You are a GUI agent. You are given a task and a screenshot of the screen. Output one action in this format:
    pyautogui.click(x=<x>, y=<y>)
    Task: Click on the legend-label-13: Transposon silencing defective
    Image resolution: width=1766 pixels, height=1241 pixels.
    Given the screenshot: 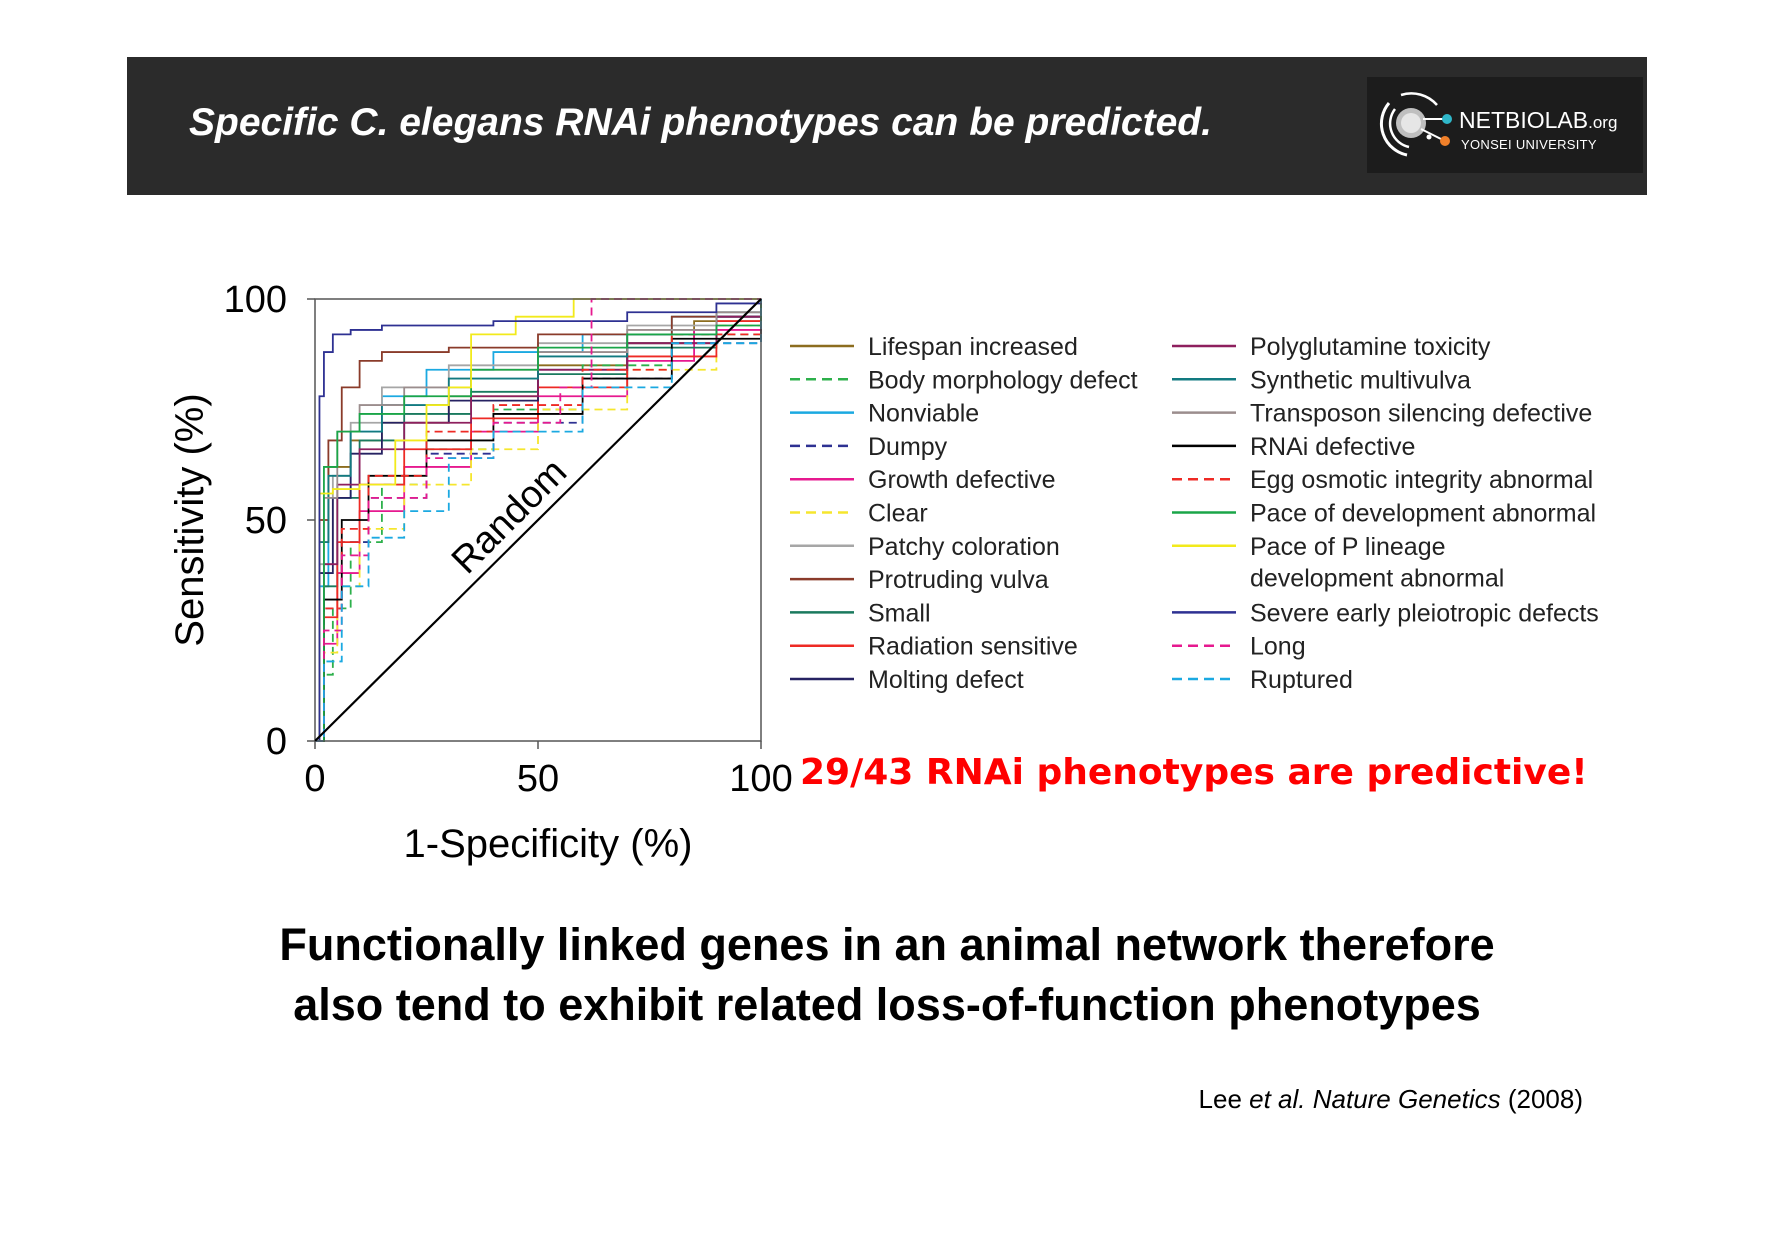 What is the action you would take?
    pyautogui.click(x=1421, y=414)
    